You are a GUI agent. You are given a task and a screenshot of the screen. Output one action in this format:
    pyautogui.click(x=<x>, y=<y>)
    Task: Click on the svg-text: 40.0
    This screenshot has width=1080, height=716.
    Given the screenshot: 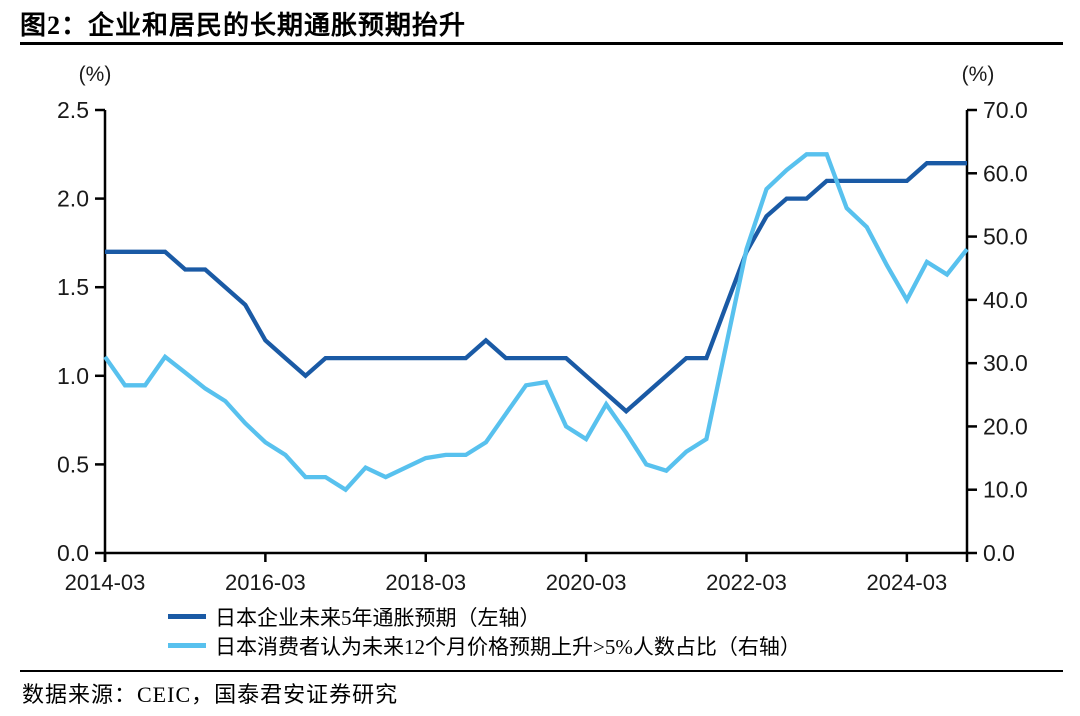 What is the action you would take?
    pyautogui.click(x=1005, y=300)
    